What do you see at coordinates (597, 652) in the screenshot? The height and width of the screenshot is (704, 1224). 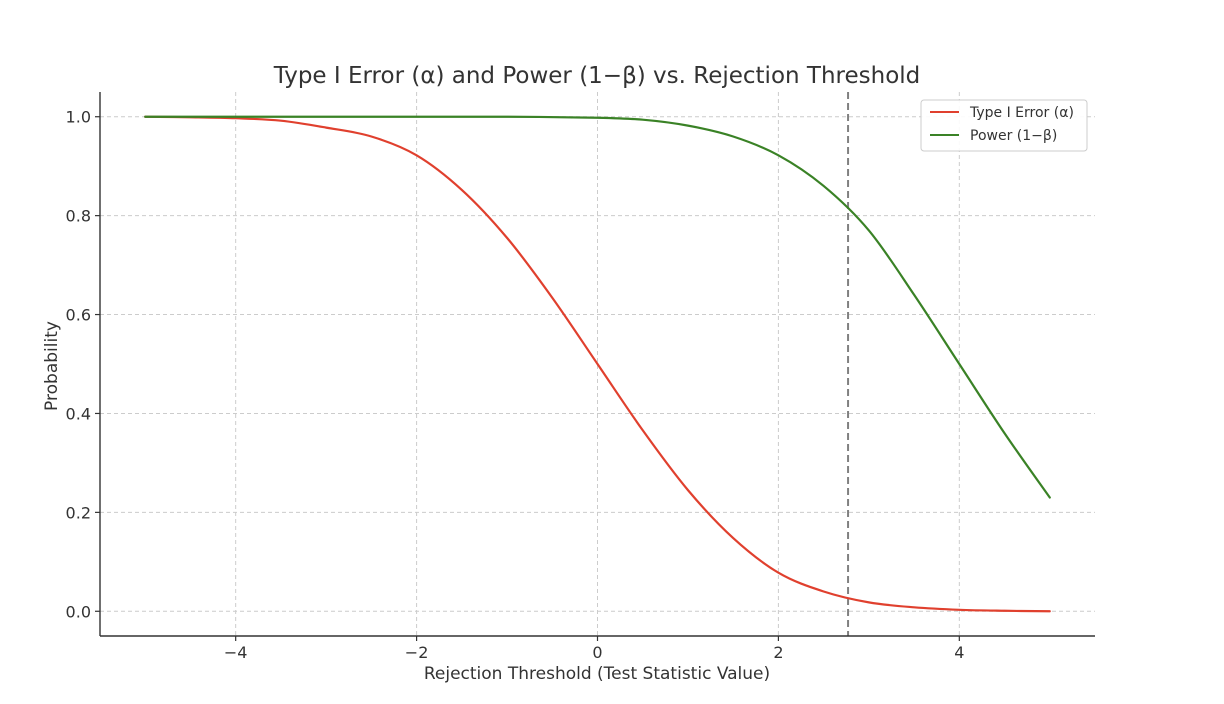 I see `x-tick-label: 0` at bounding box center [597, 652].